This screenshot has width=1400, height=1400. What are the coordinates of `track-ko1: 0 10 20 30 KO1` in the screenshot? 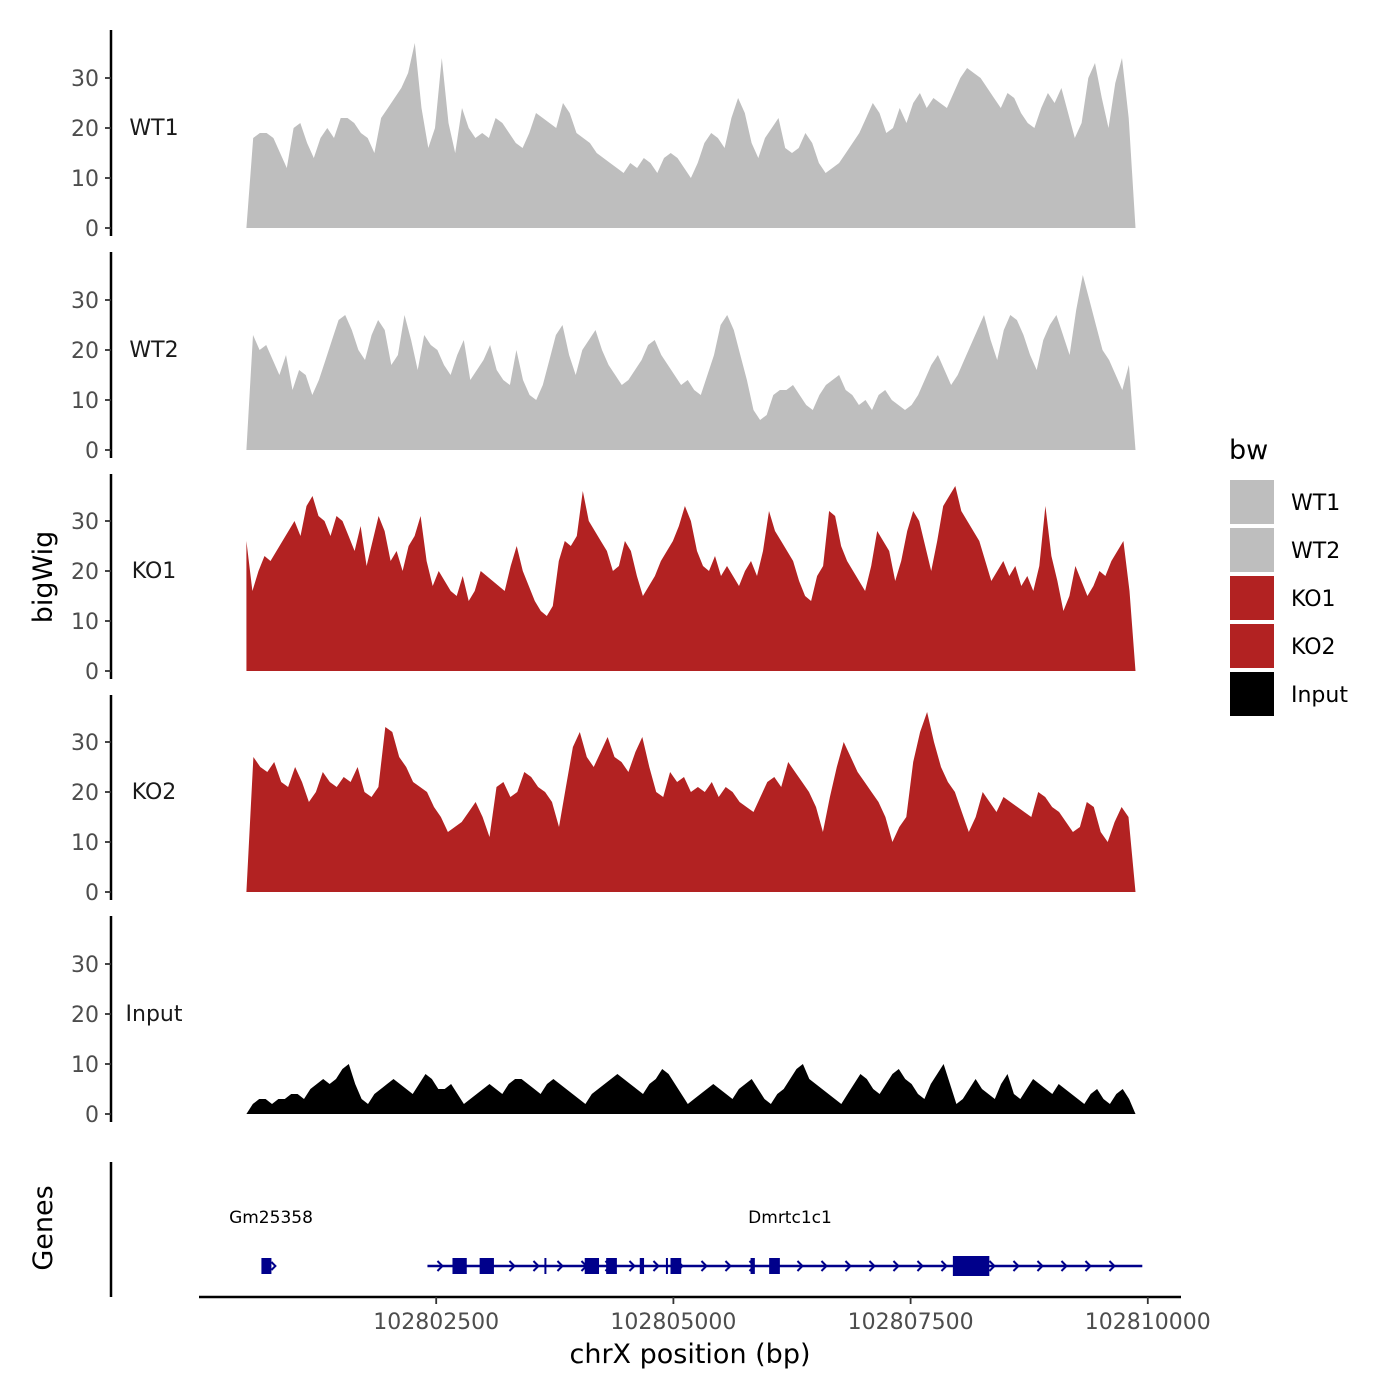 It's located at (603, 579).